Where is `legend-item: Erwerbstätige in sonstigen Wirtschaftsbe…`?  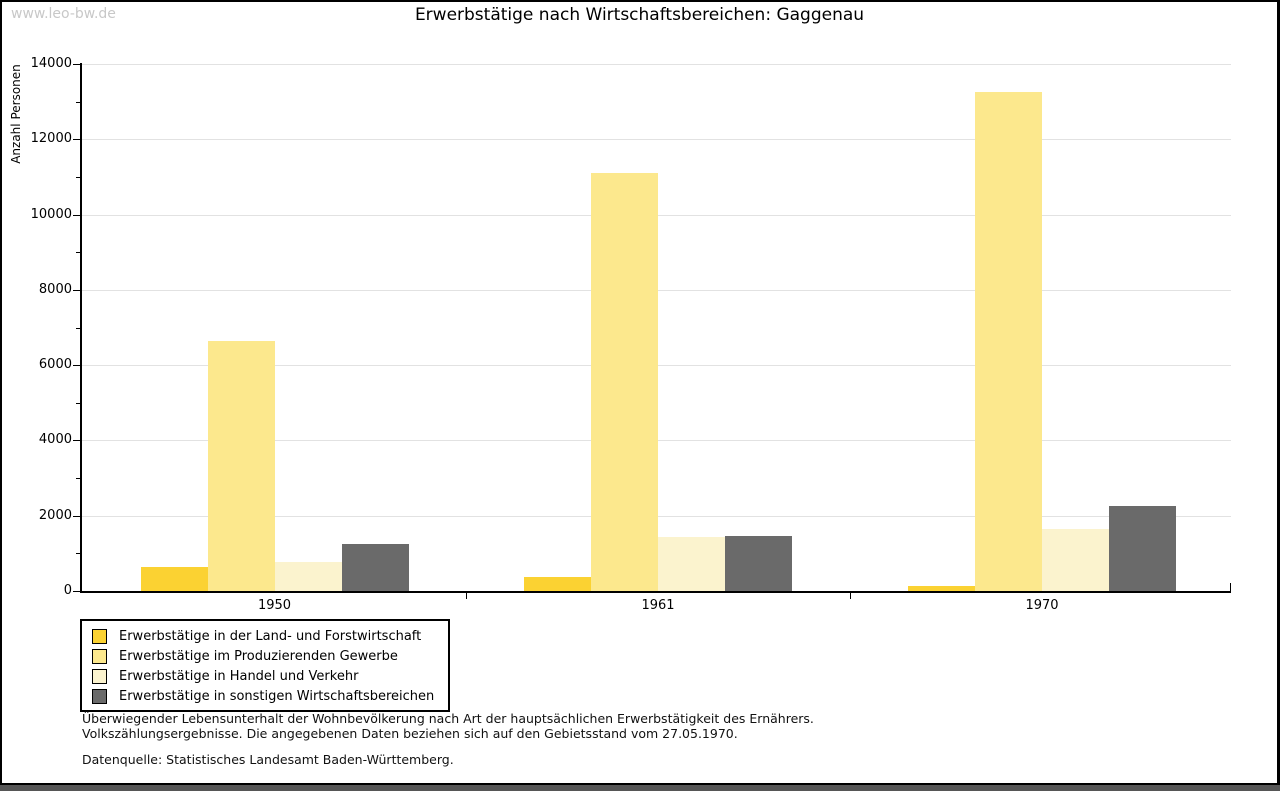
legend-item: Erwerbstätige in sonstigen Wirtschaftsbe… is located at coordinates (265, 696).